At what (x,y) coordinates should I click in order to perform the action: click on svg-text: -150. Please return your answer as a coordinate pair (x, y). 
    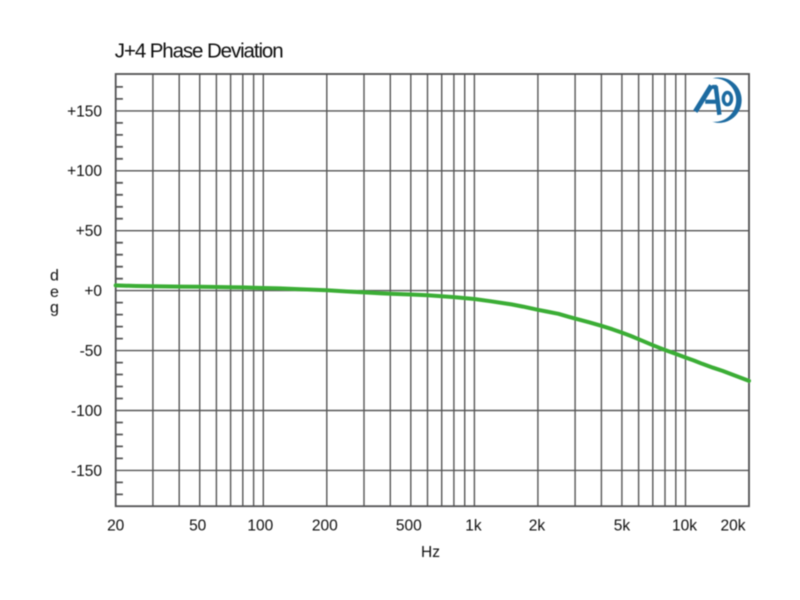
    Looking at the image, I should click on (86, 471).